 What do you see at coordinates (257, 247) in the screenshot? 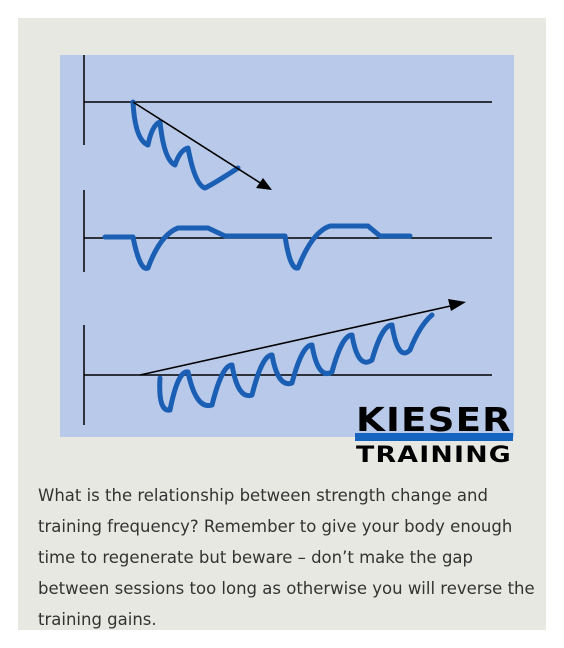
I see `curve-middle` at bounding box center [257, 247].